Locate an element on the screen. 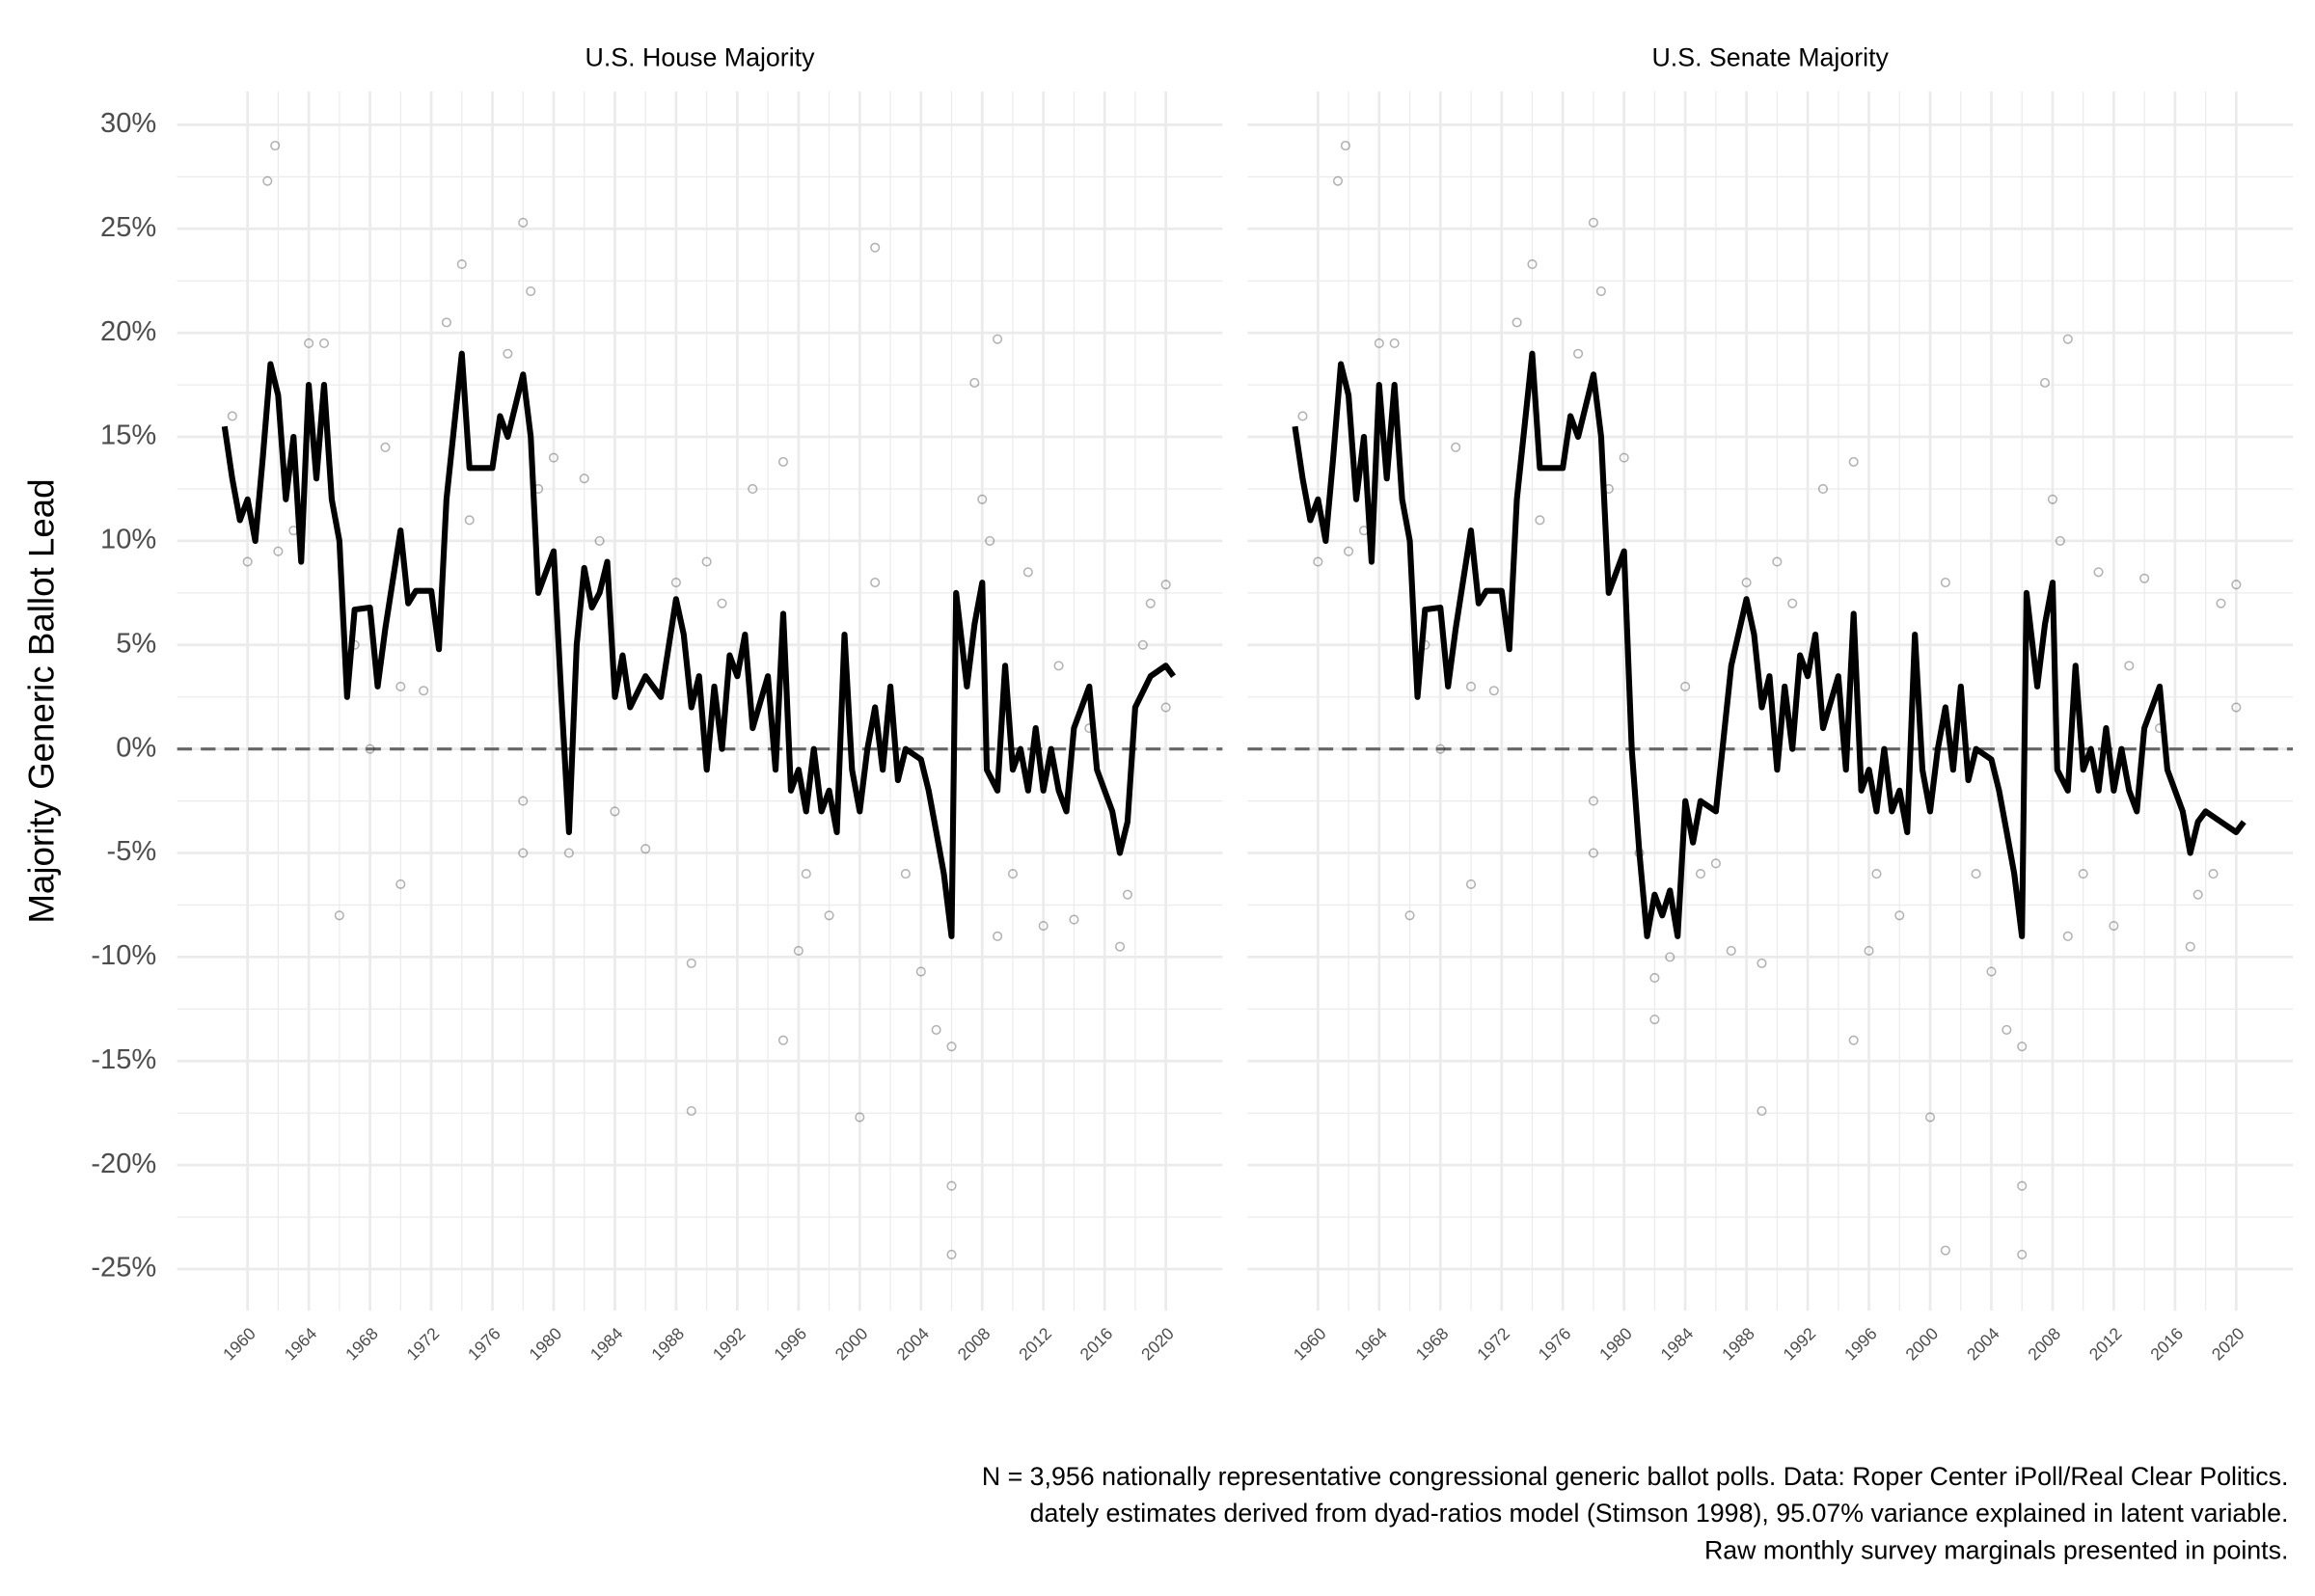  y-tick-label: 5% is located at coordinates (136, 643).